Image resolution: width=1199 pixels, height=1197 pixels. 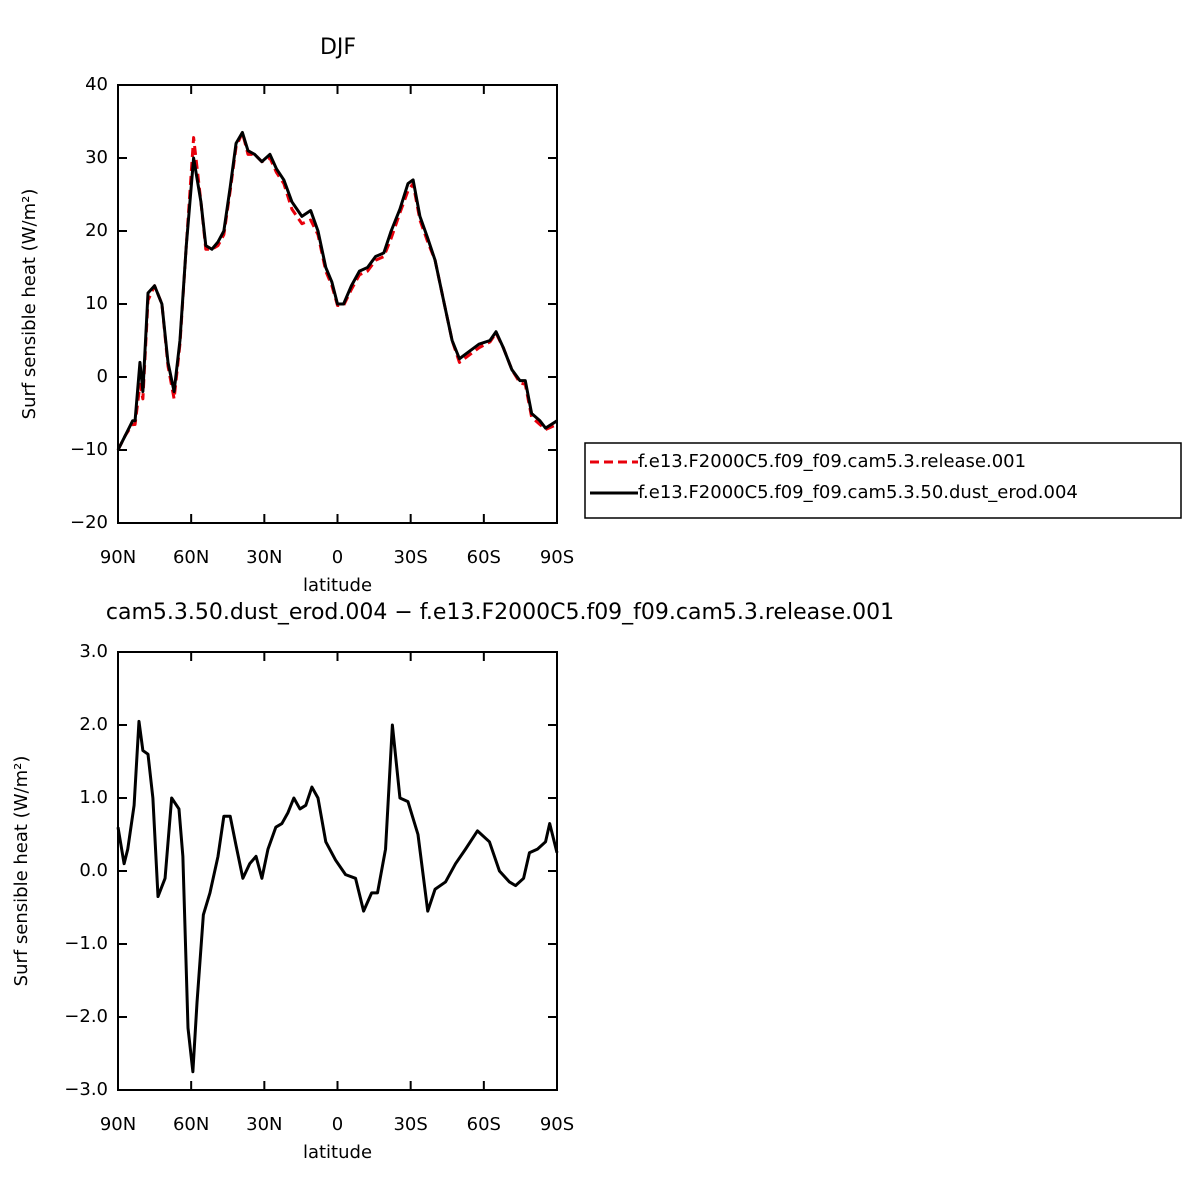 I want to click on legend-box, so click(x=883, y=480).